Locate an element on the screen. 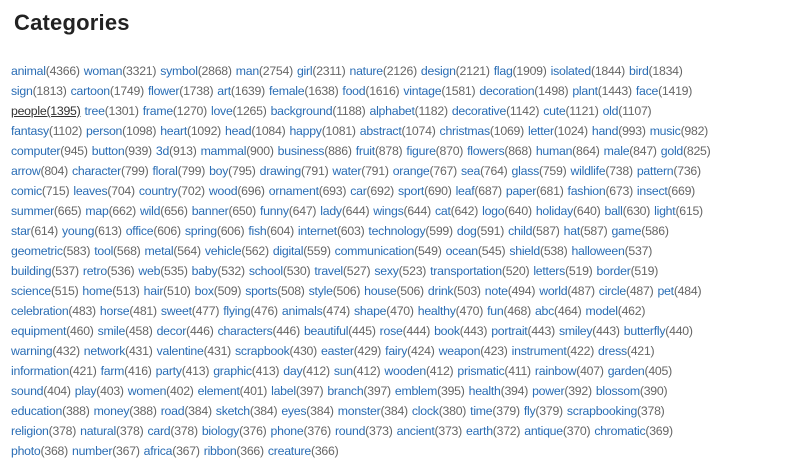  category-link-eyes: eyes(384) is located at coordinates (307, 411).